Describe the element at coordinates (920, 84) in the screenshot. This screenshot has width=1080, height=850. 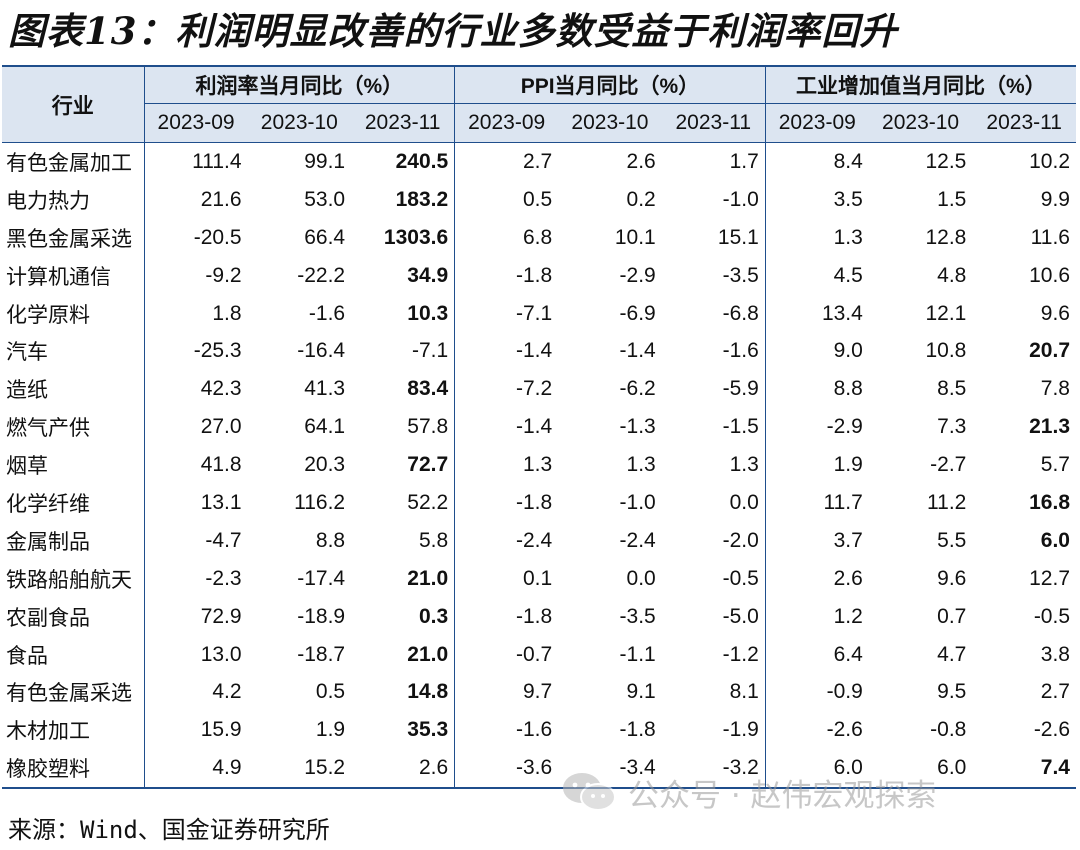
I see `industrial-value-group-header: 工业增加值当月同比（%）` at that location.